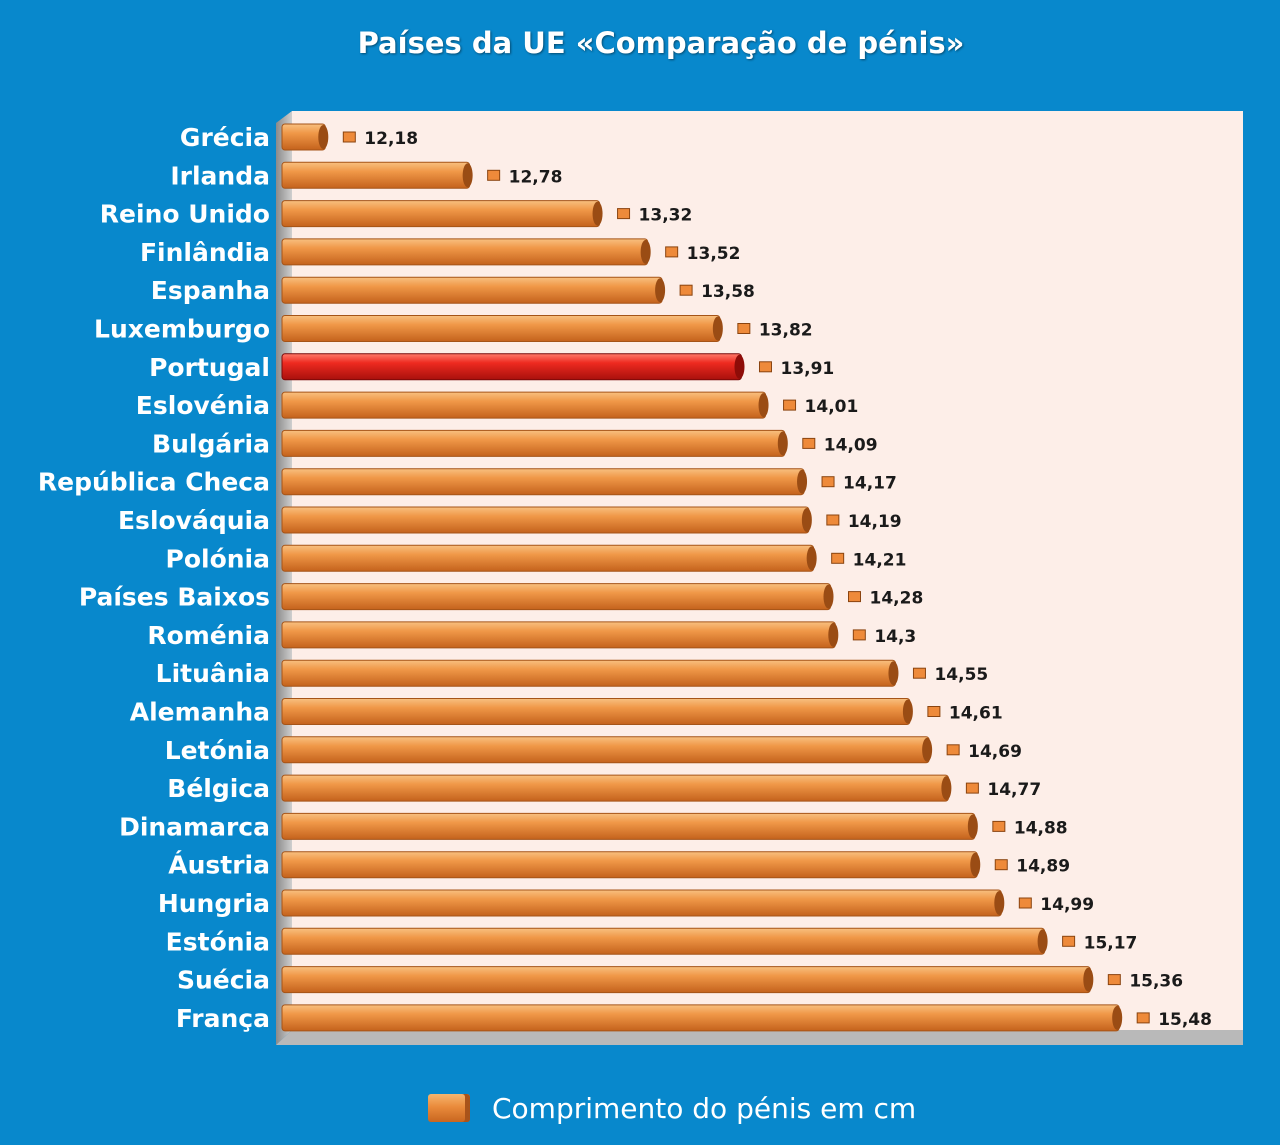 This screenshot has width=1280, height=1145. Describe the element at coordinates (1042, 941) in the screenshot. I see `bar-cap-estonia` at that location.